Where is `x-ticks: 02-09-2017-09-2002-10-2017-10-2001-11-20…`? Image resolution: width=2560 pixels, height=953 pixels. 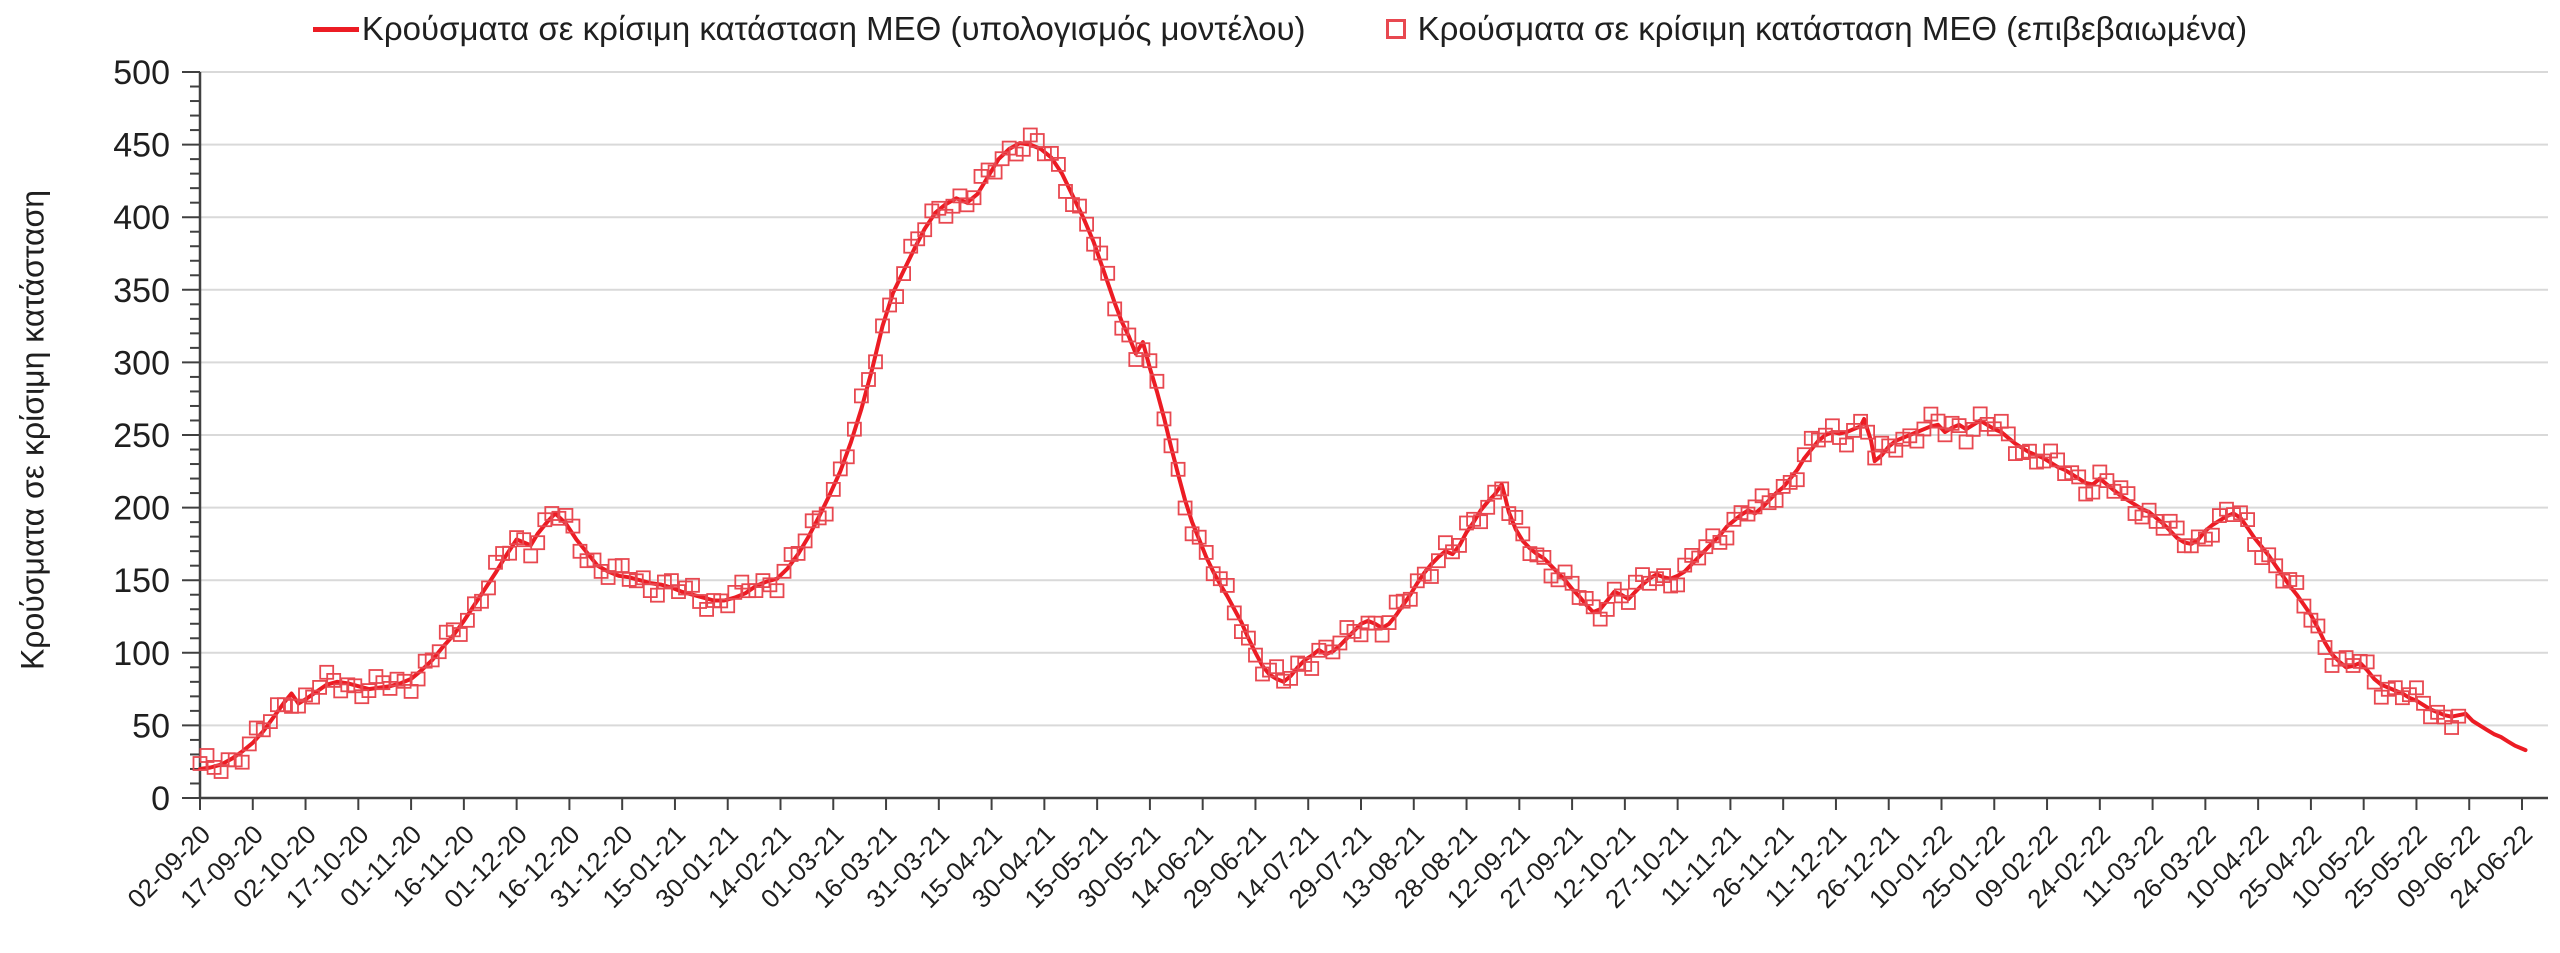 x-ticks: 02-09-2017-09-2002-10-2017-10-2001-11-20… is located at coordinates (1329, 856).